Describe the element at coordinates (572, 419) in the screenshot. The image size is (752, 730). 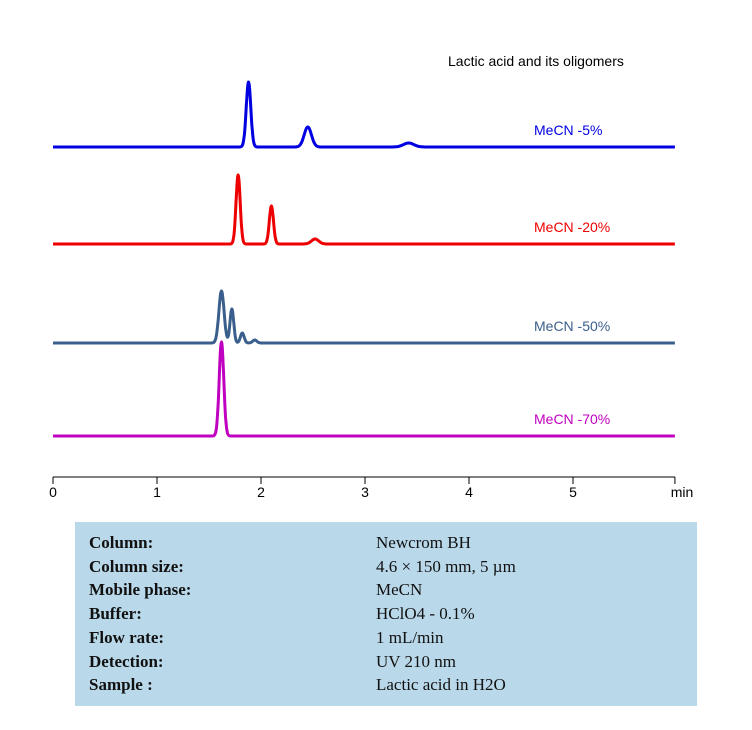
I see `series-label: MeCN -70%` at that location.